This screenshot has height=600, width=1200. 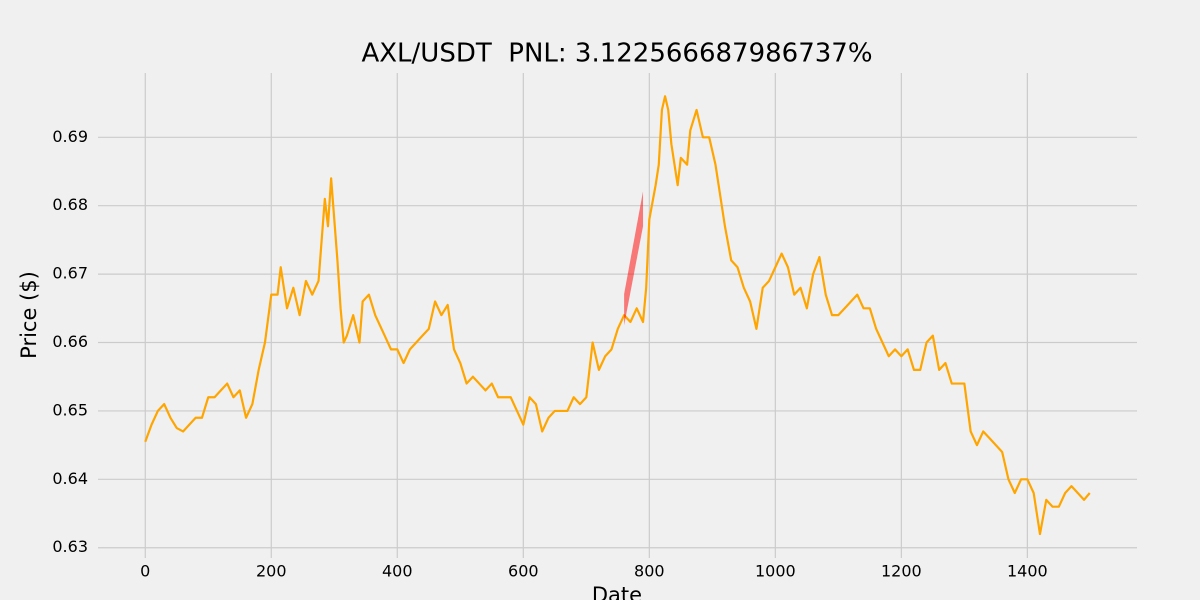 I want to click on shaded-region, so click(x=634, y=258).